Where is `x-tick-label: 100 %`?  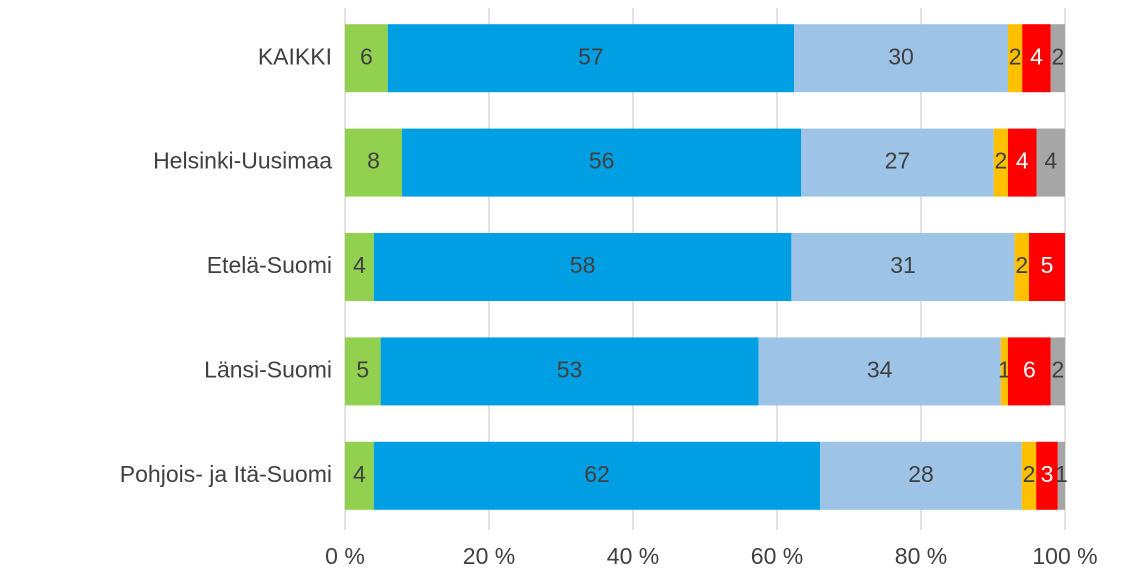
x-tick-label: 100 % is located at coordinates (1064, 556).